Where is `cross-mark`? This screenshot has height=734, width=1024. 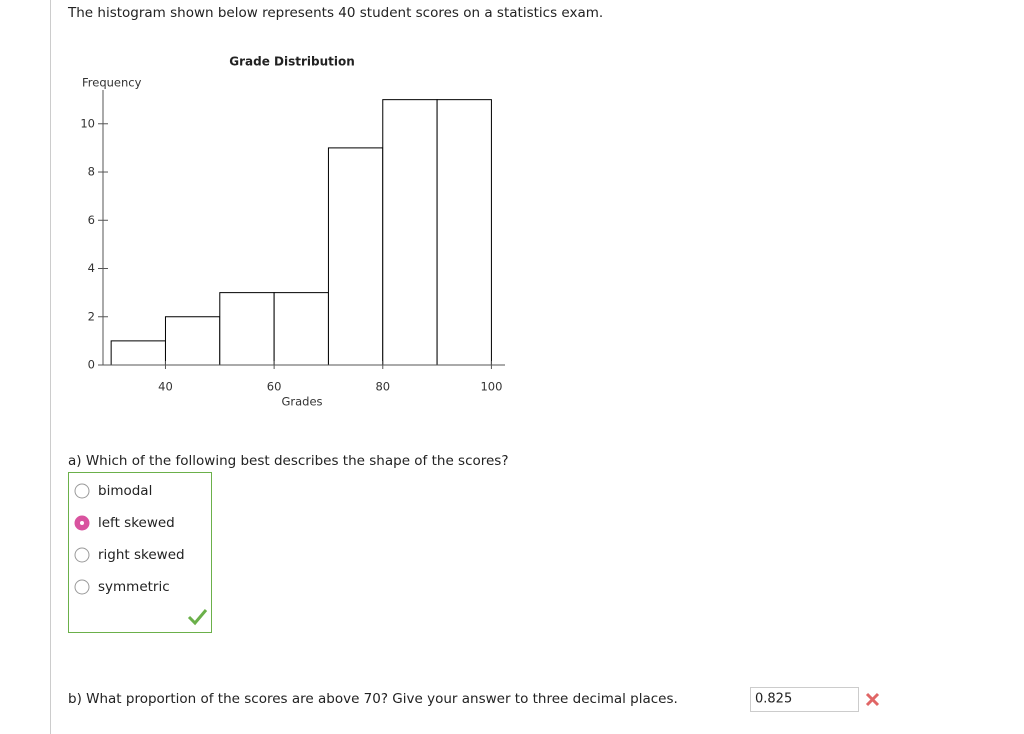
cross-mark is located at coordinates (872, 699).